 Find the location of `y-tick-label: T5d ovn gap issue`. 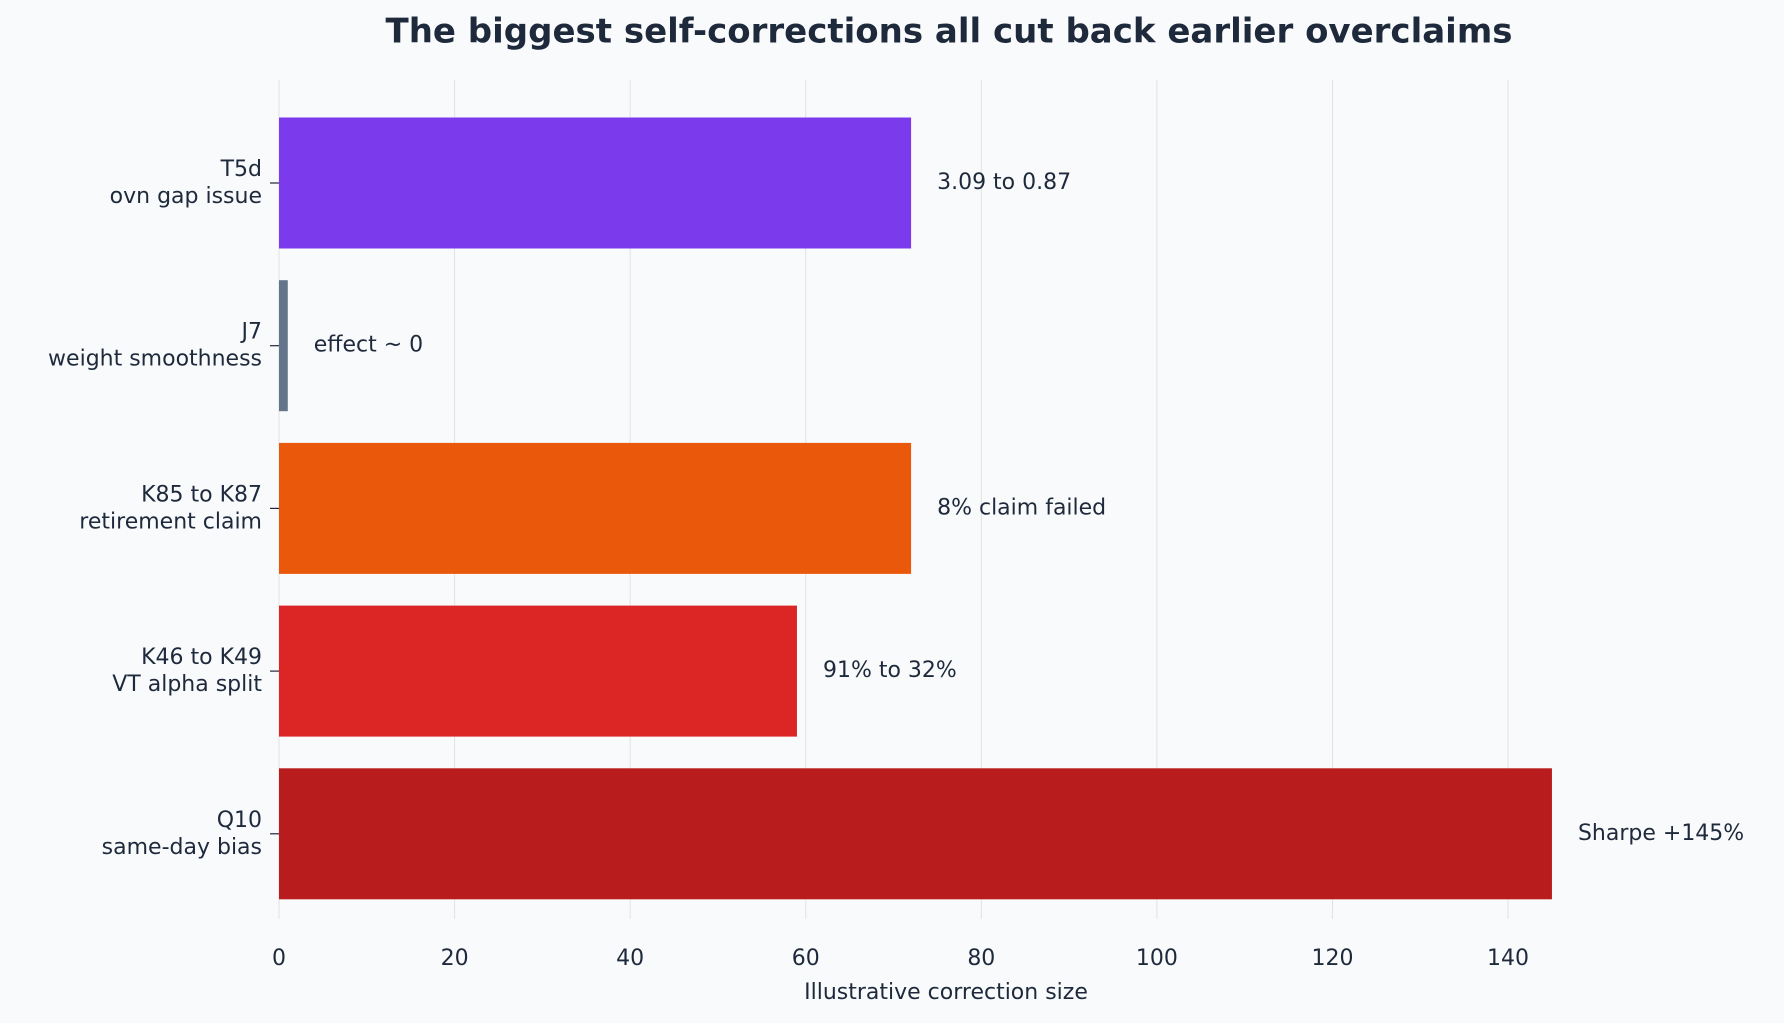

y-tick-label: T5d ovn gap issue is located at coordinates (186, 183).